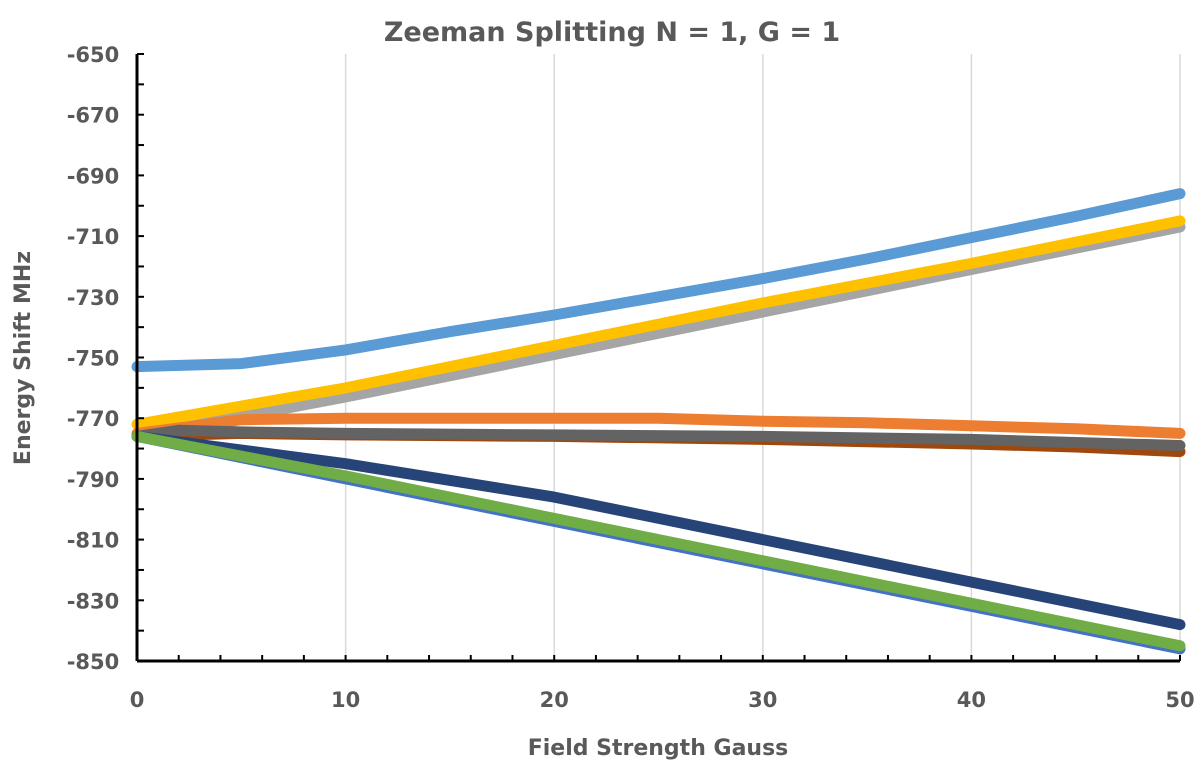 This screenshot has width=1201, height=769. Describe the element at coordinates (93, 55) in the screenshot. I see `y-tick-label: -650` at that location.